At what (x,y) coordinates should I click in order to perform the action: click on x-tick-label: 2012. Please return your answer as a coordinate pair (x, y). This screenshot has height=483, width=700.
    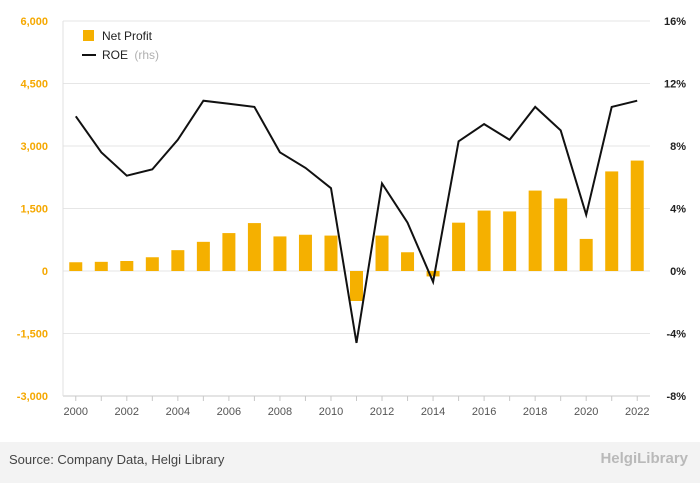
    Looking at the image, I should click on (382, 412).